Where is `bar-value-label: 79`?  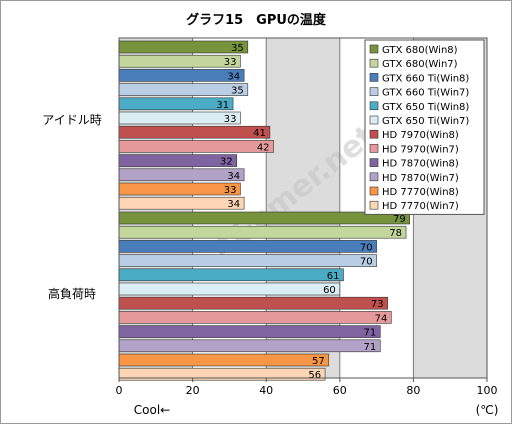
bar-value-label: 79 is located at coordinates (399, 219).